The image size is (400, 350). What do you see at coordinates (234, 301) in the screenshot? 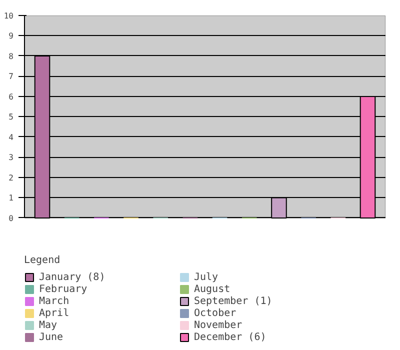
I see `legend-label: September (1)` at bounding box center [234, 301].